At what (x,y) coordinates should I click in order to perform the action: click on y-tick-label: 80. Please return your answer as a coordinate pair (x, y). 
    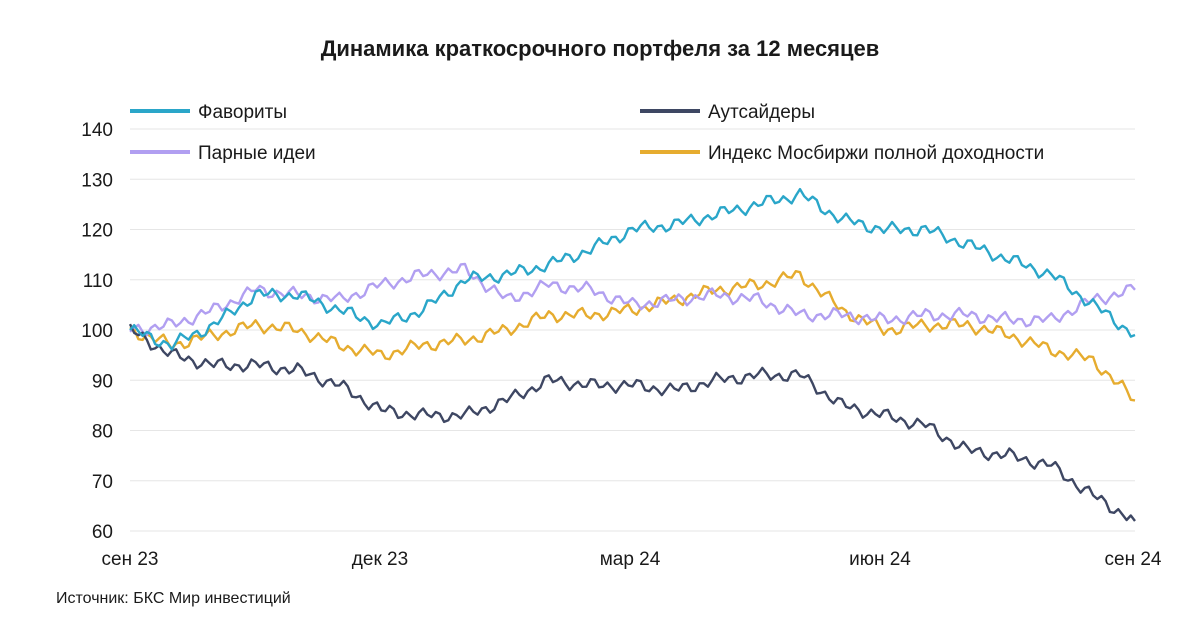
    Looking at the image, I should click on (102, 432).